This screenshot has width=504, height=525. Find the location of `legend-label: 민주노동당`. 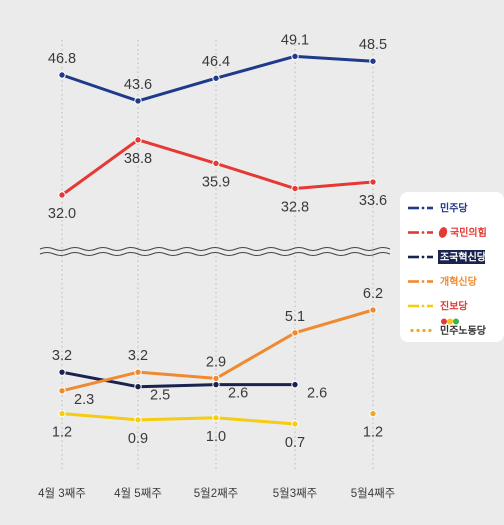

legend-label: 민주노동당 is located at coordinates (463, 330).